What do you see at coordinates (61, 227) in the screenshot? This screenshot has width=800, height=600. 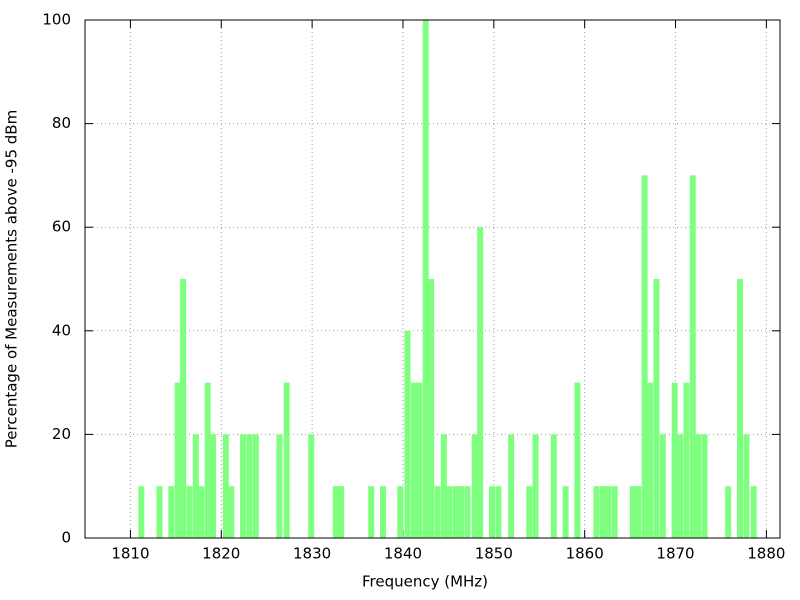 I see `y-tick-label: 60` at bounding box center [61, 227].